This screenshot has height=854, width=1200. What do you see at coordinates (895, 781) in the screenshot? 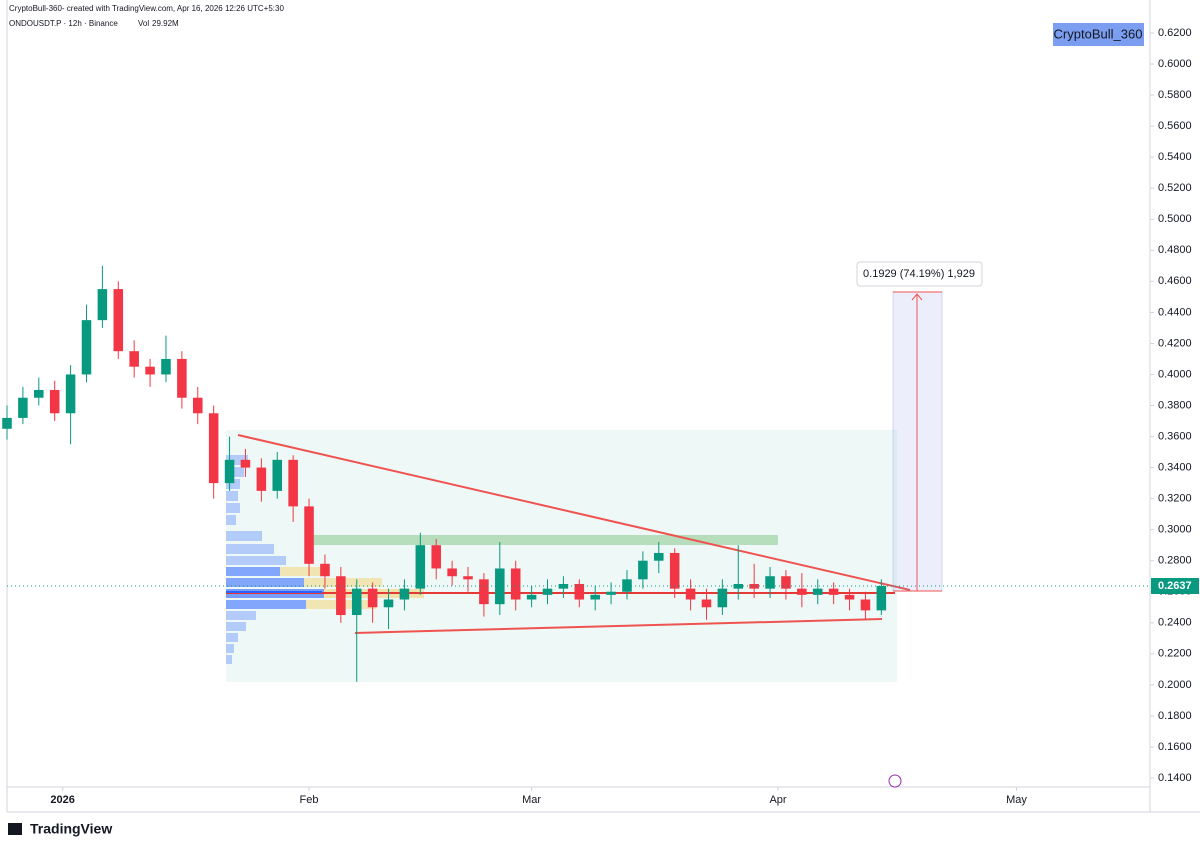
I see `event-icon` at bounding box center [895, 781].